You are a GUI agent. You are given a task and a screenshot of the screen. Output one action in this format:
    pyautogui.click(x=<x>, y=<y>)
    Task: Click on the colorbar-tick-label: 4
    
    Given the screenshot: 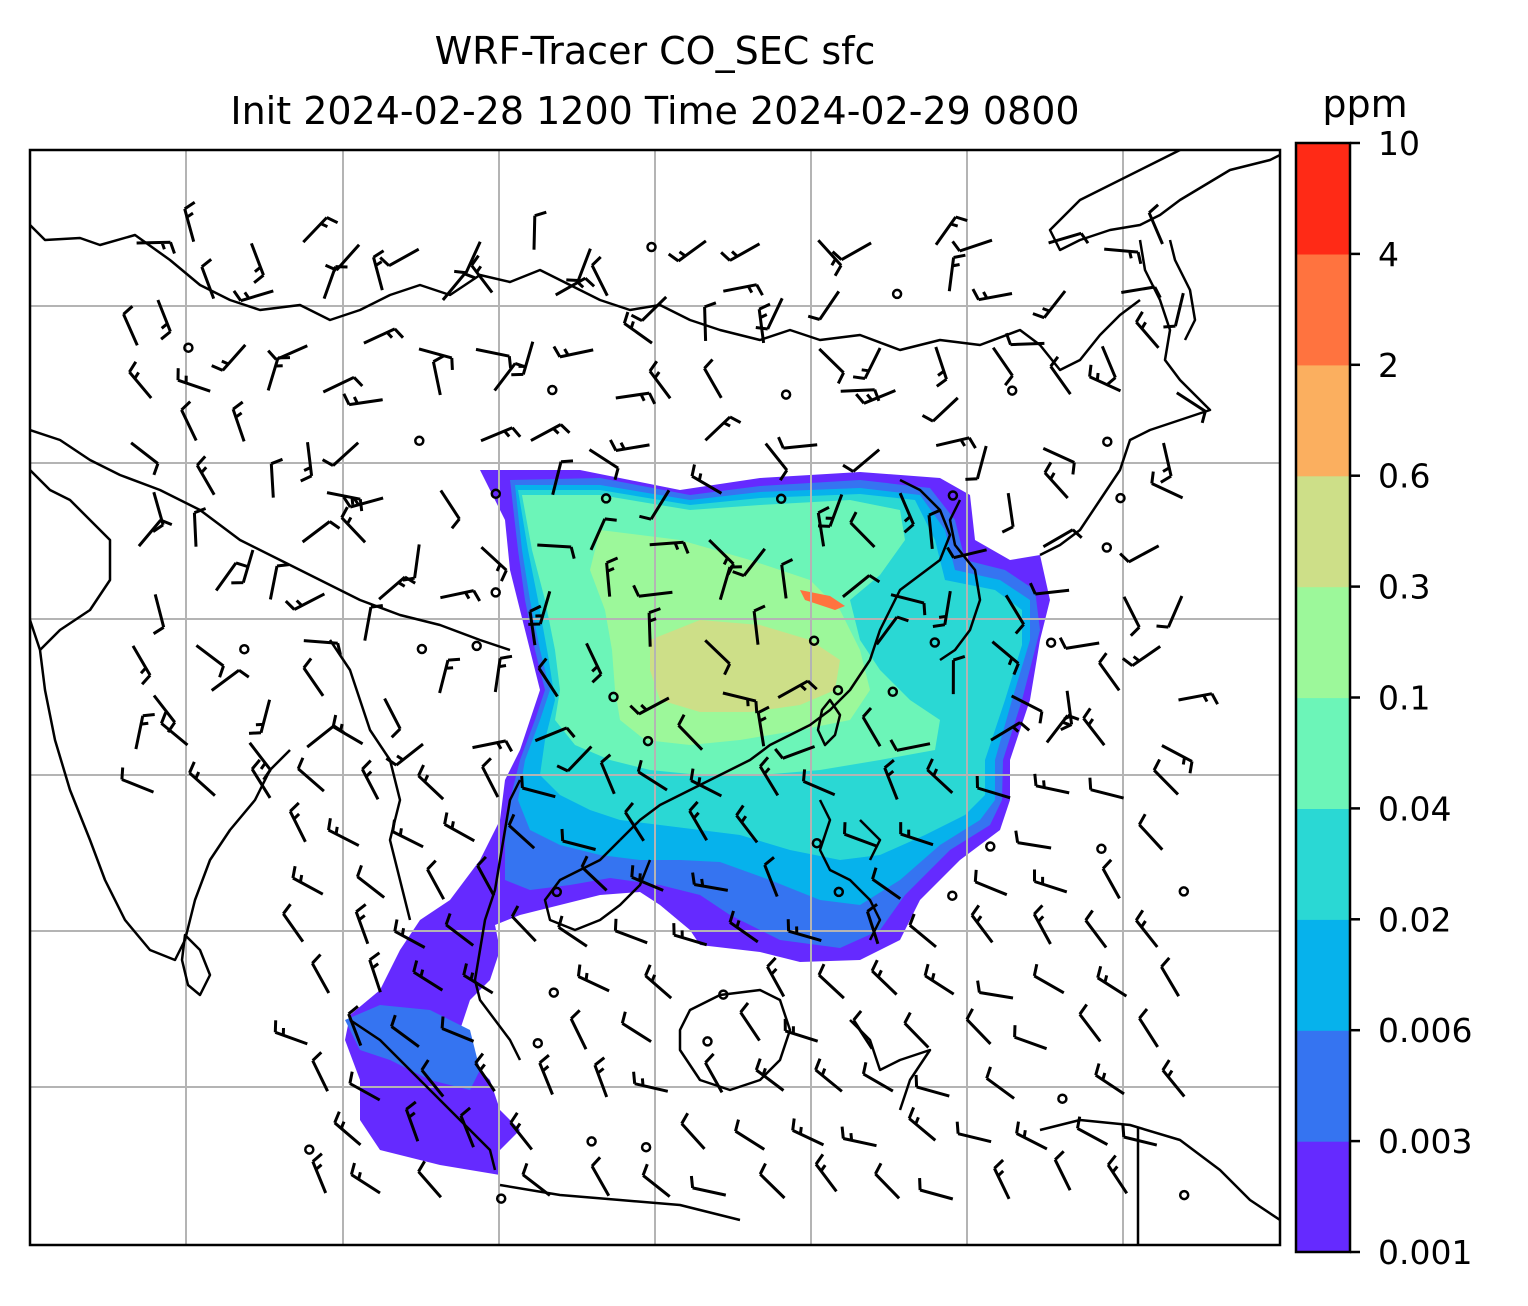 What is the action you would take?
    pyautogui.click(x=1388, y=254)
    